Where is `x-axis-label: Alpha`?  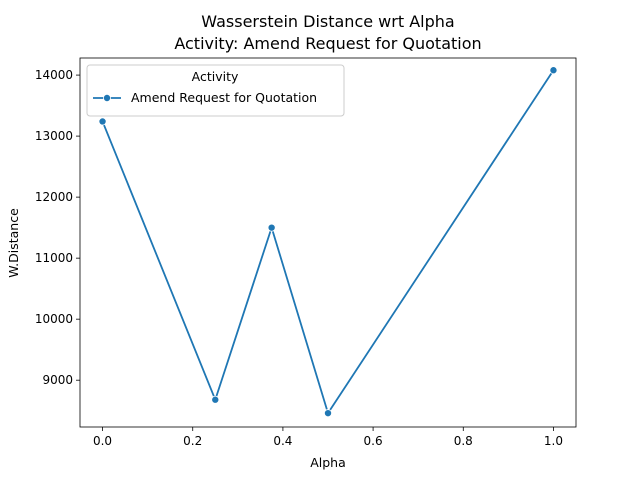 x-axis-label: Alpha is located at coordinates (328, 462).